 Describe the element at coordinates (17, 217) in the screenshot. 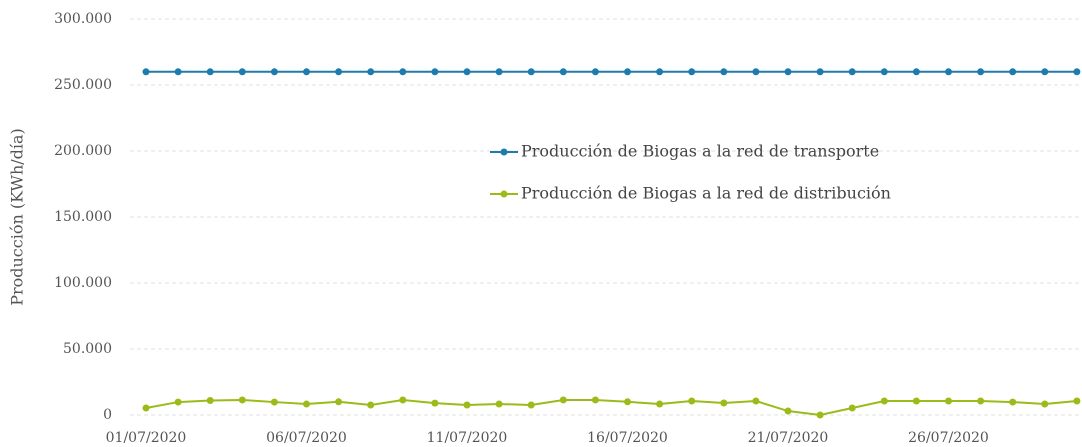

I see `y-axis-label: Producción (KWh/día)` at that location.